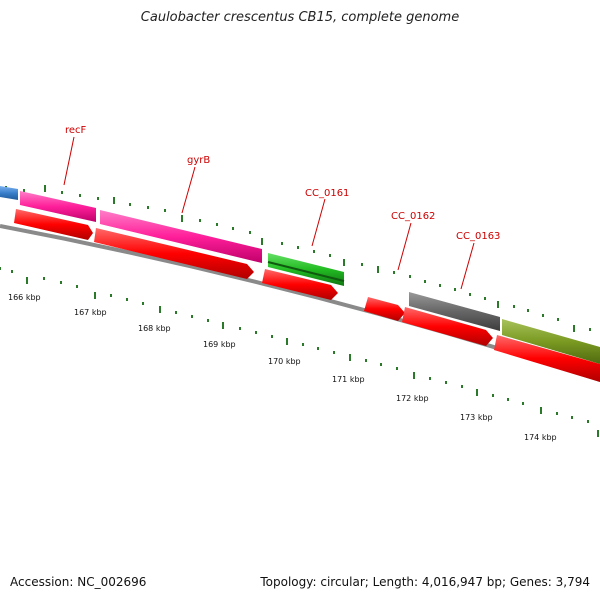 Image resolution: width=600 pixels, height=600 pixels. I want to click on scale-label: 169 kbp, so click(219, 344).